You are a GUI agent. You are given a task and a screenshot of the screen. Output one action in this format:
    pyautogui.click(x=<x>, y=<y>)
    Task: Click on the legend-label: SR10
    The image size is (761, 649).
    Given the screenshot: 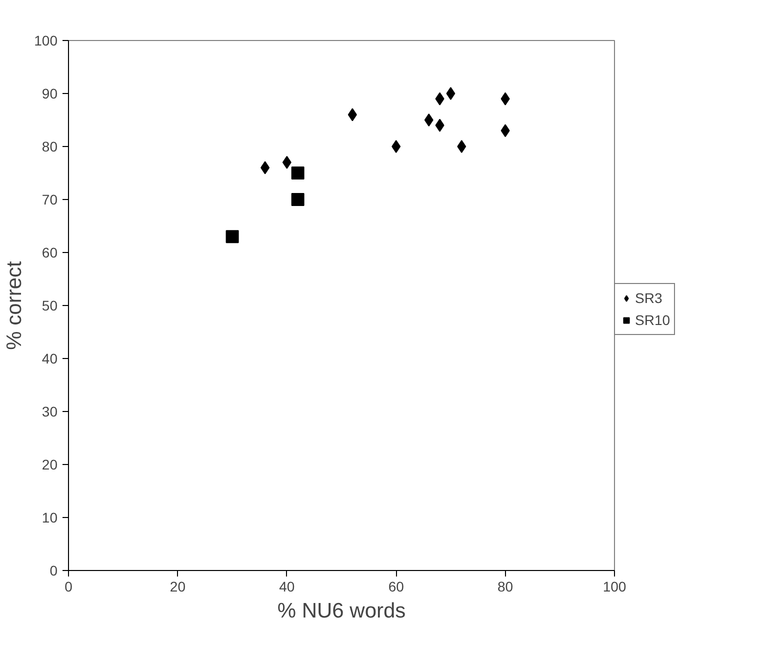 What is the action you would take?
    pyautogui.click(x=652, y=320)
    